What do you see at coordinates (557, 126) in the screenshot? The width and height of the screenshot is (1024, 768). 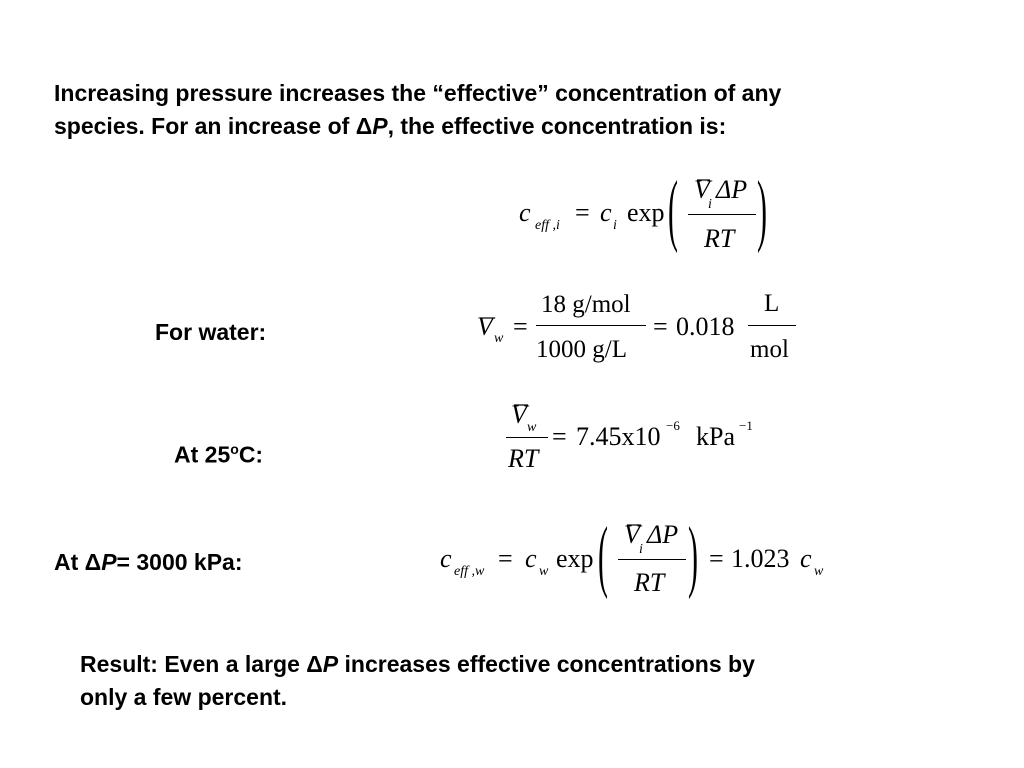 I see `intro-text-b: , the effective concentration is:` at bounding box center [557, 126].